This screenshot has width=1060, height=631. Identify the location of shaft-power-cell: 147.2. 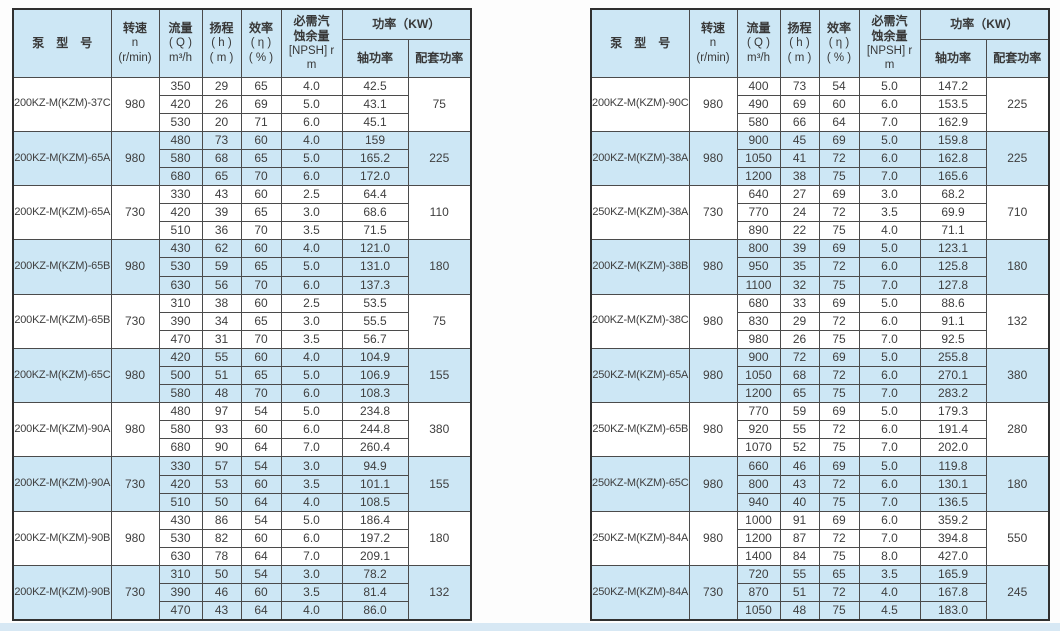
(953, 86).